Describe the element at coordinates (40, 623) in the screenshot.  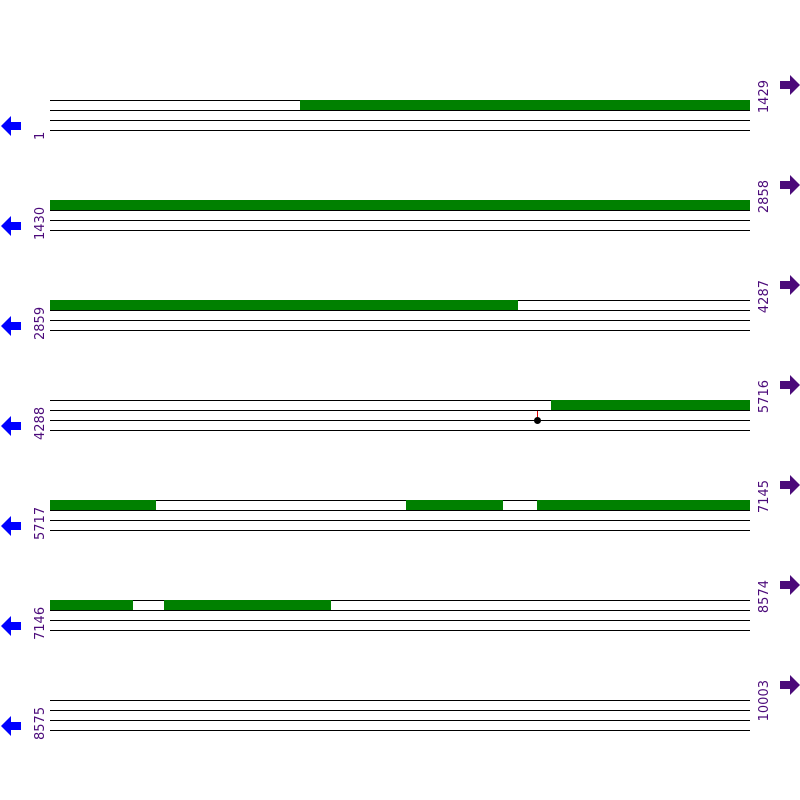
I see `row-start-label: 7146` at that location.